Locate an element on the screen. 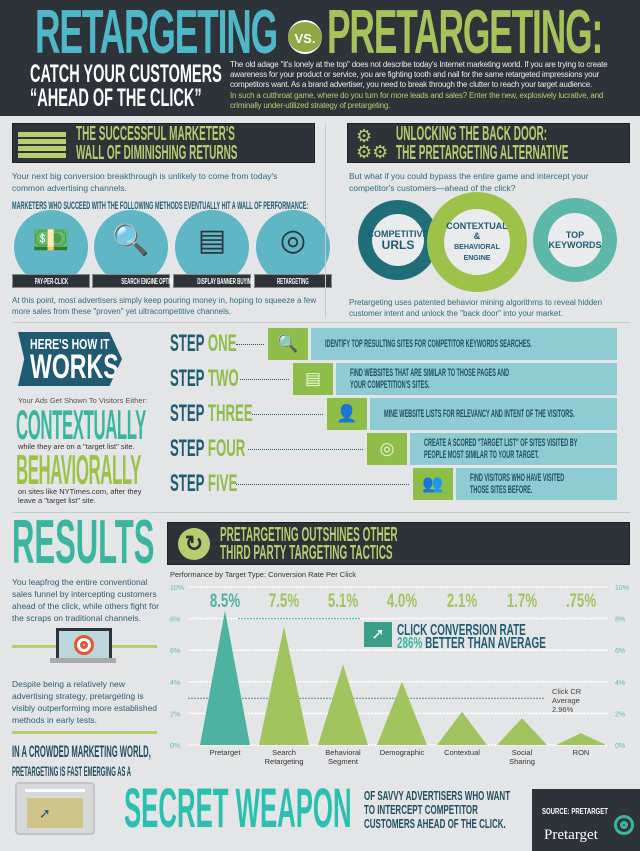 The image size is (640, 851). ytick-left: 6% is located at coordinates (175, 651).